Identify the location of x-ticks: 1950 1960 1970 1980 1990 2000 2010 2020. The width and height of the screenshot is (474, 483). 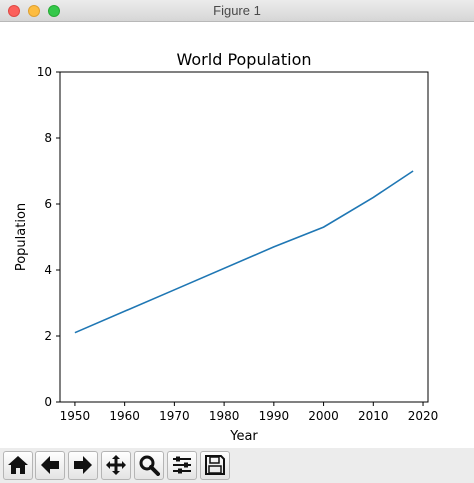
(249, 412).